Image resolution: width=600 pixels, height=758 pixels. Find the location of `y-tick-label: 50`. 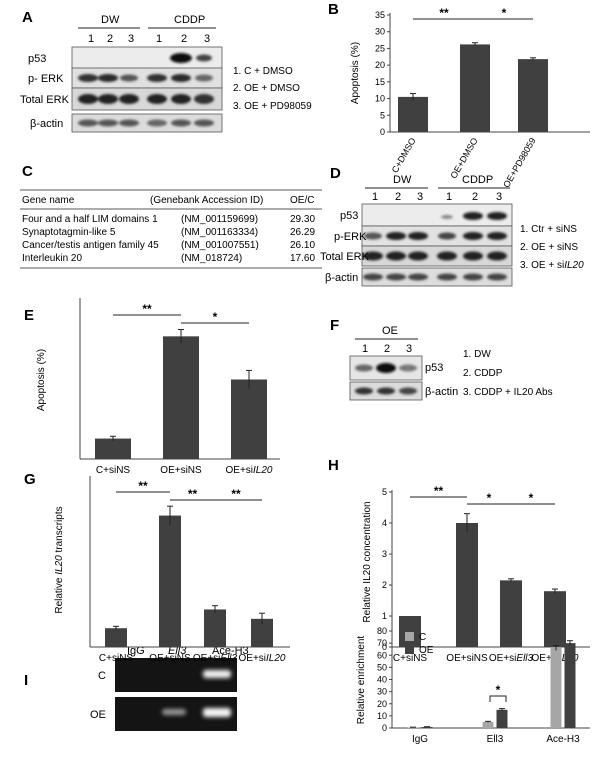

y-tick-label: 50 is located at coordinates (382, 667).